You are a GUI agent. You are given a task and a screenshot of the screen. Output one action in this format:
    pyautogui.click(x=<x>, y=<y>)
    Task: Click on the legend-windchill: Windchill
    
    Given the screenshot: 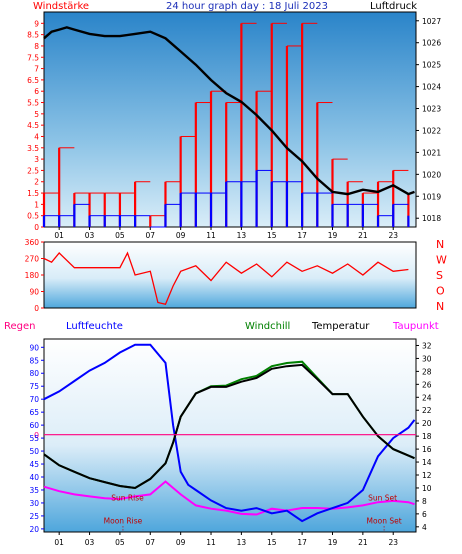 What is the action you would take?
    pyautogui.click(x=267, y=326)
    